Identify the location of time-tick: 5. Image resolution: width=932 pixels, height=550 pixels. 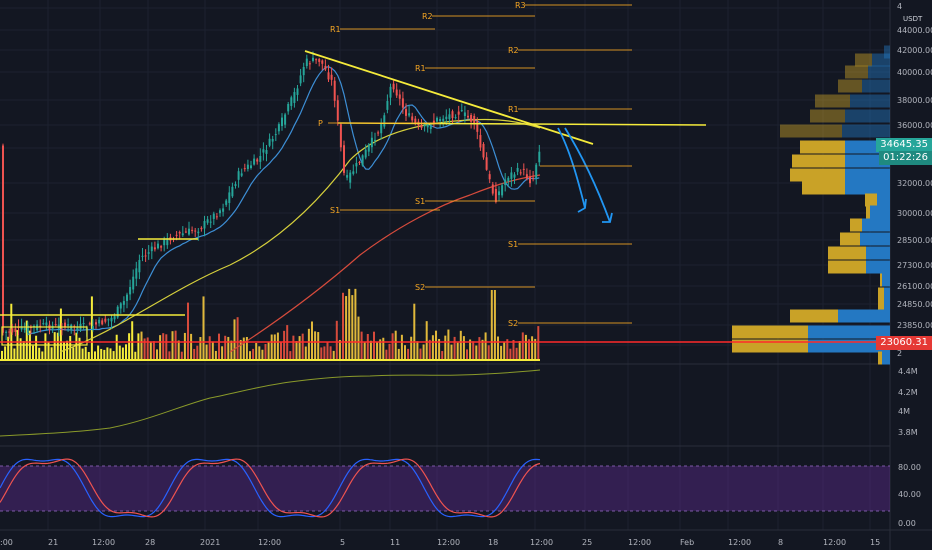
(342, 542).